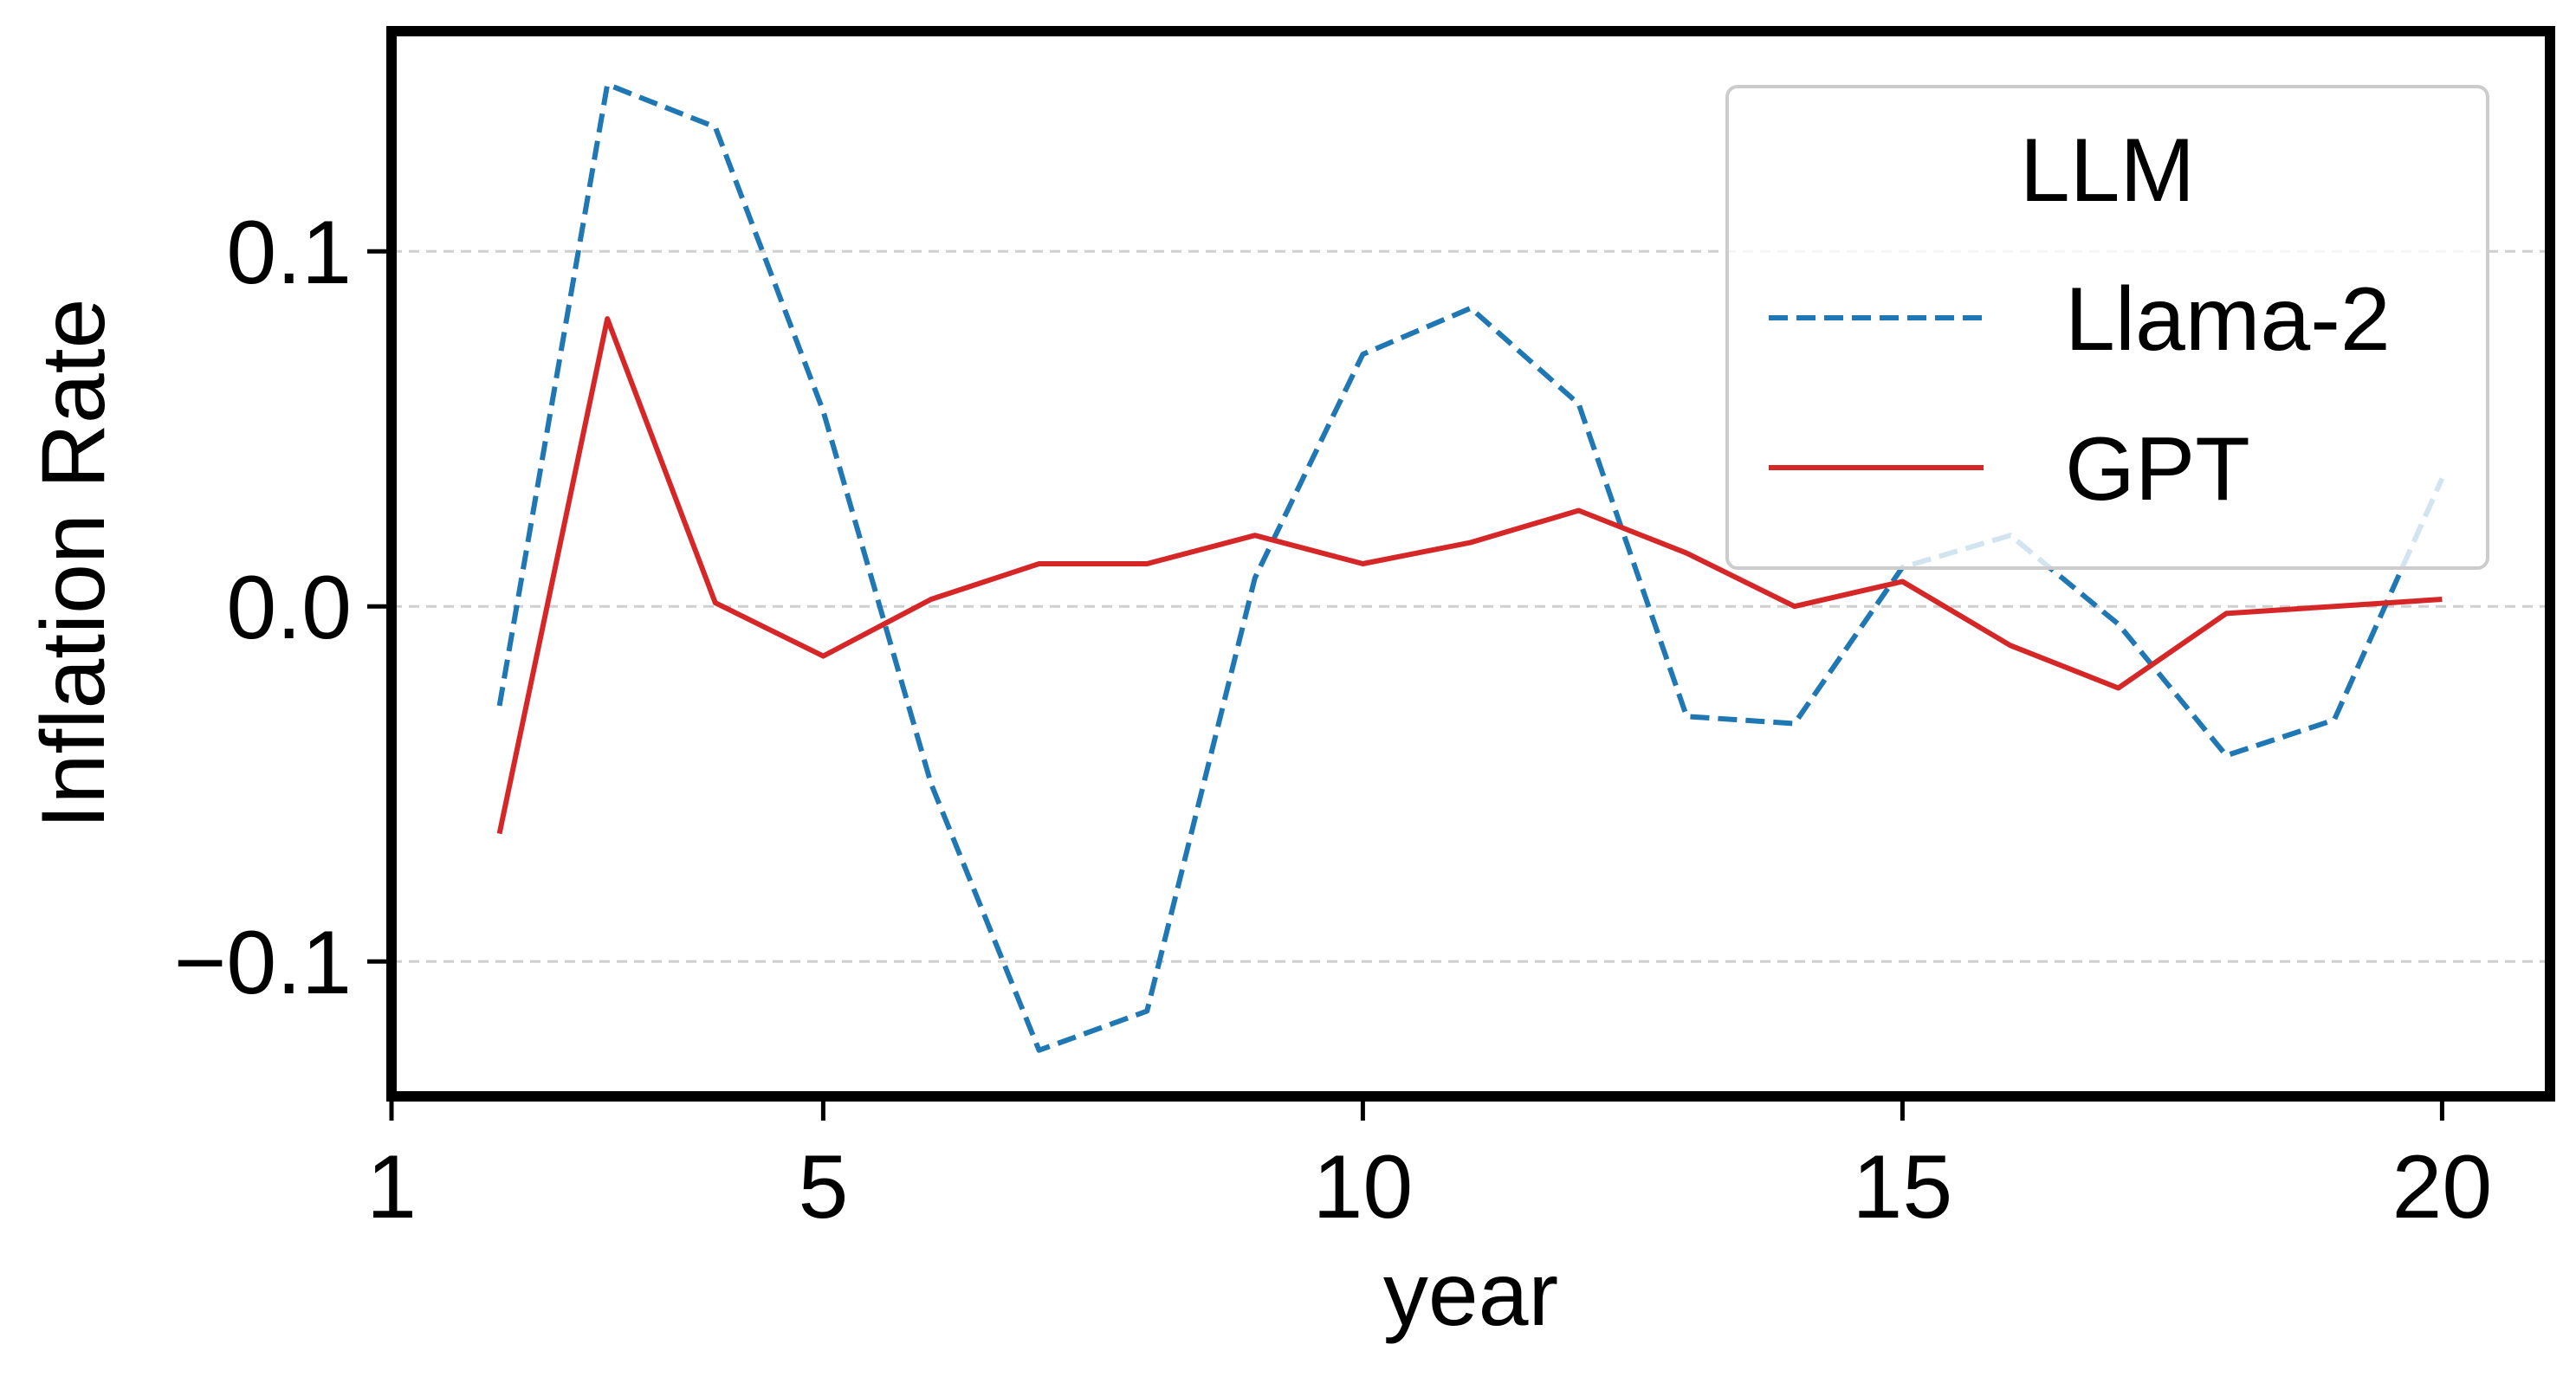 This screenshot has width=2576, height=1383. I want to click on legend-label-gpt: GPT, so click(2157, 470).